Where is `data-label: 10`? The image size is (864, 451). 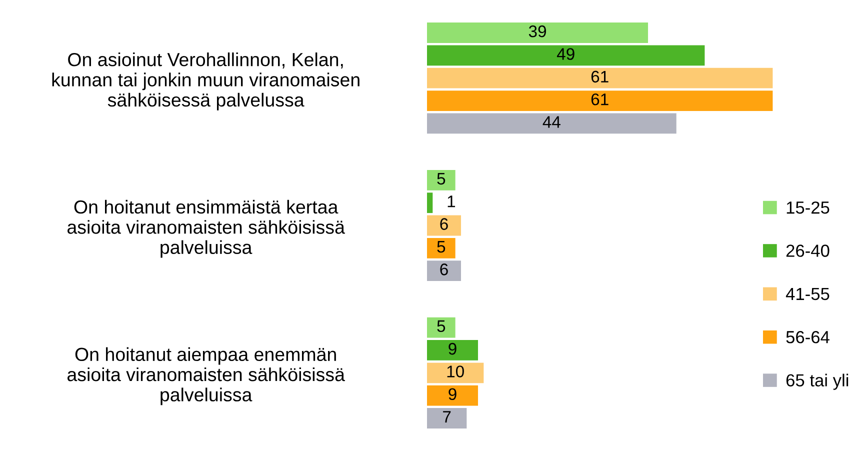
data-label: 10 is located at coordinates (455, 372).